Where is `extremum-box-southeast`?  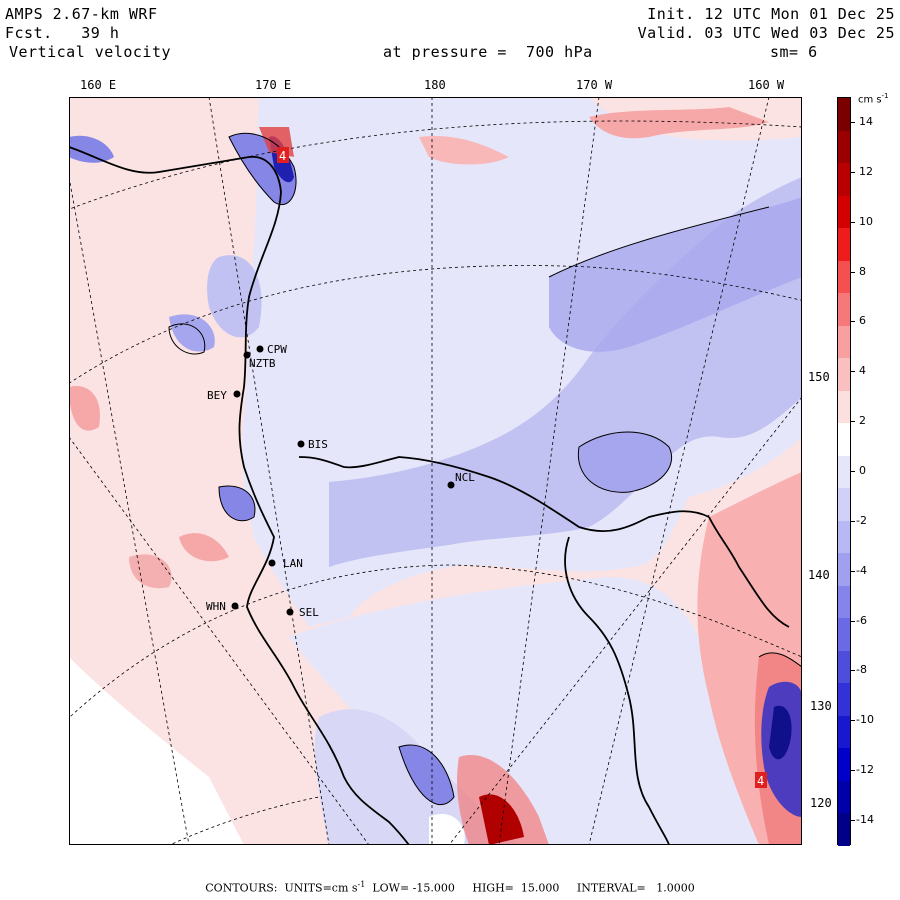 extremum-box-southeast is located at coordinates (761, 780).